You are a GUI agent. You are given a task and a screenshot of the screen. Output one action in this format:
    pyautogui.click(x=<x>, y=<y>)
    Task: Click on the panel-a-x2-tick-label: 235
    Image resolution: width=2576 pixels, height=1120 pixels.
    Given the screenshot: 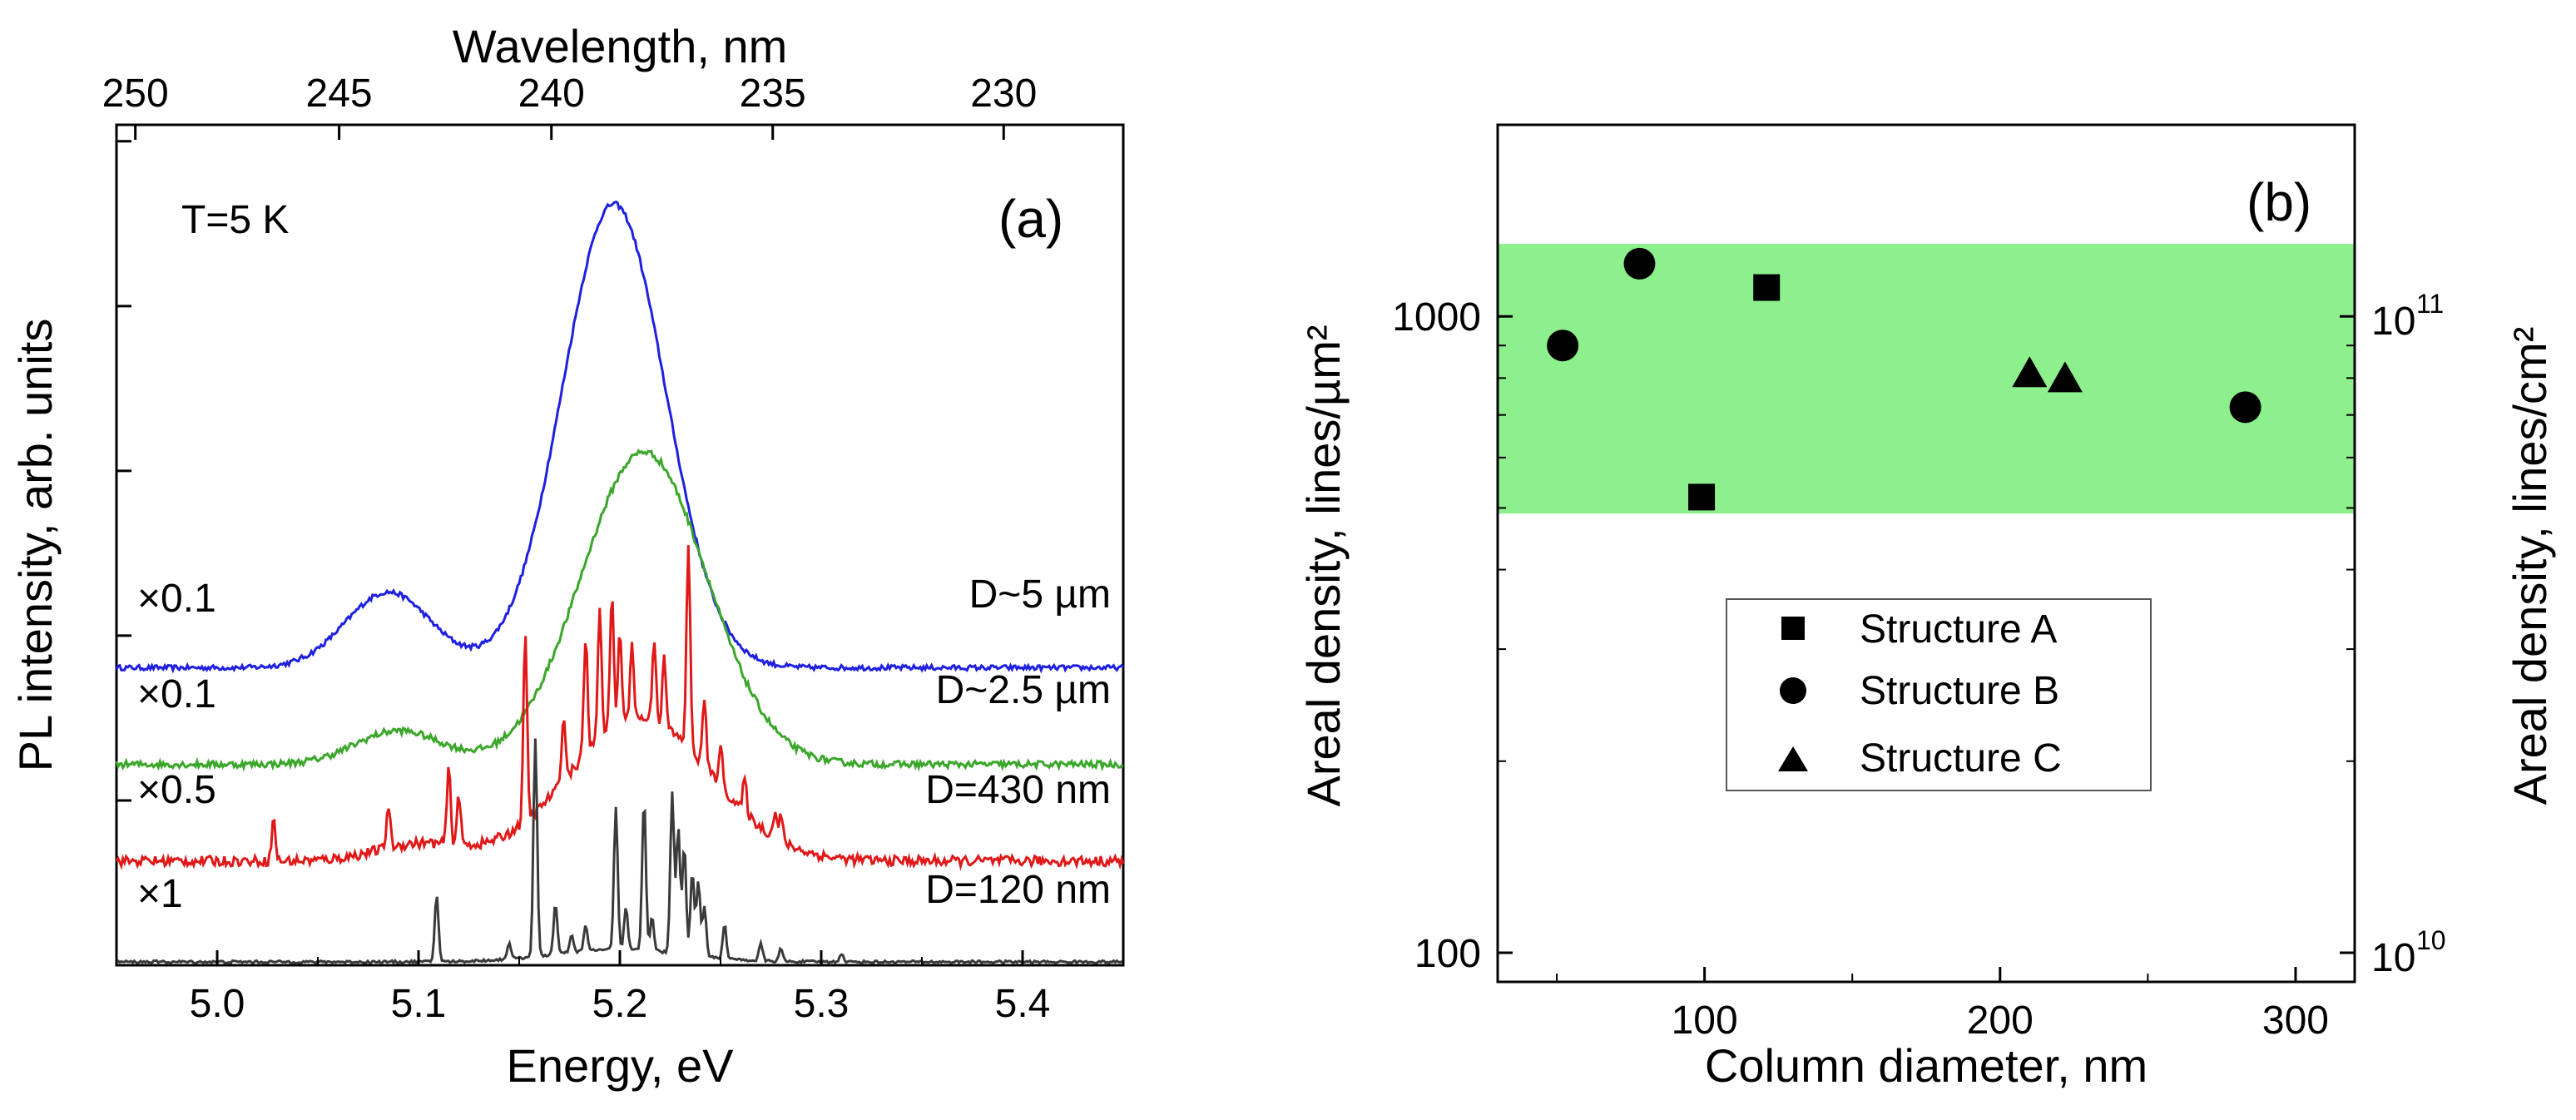 What is the action you would take?
    pyautogui.click(x=773, y=94)
    